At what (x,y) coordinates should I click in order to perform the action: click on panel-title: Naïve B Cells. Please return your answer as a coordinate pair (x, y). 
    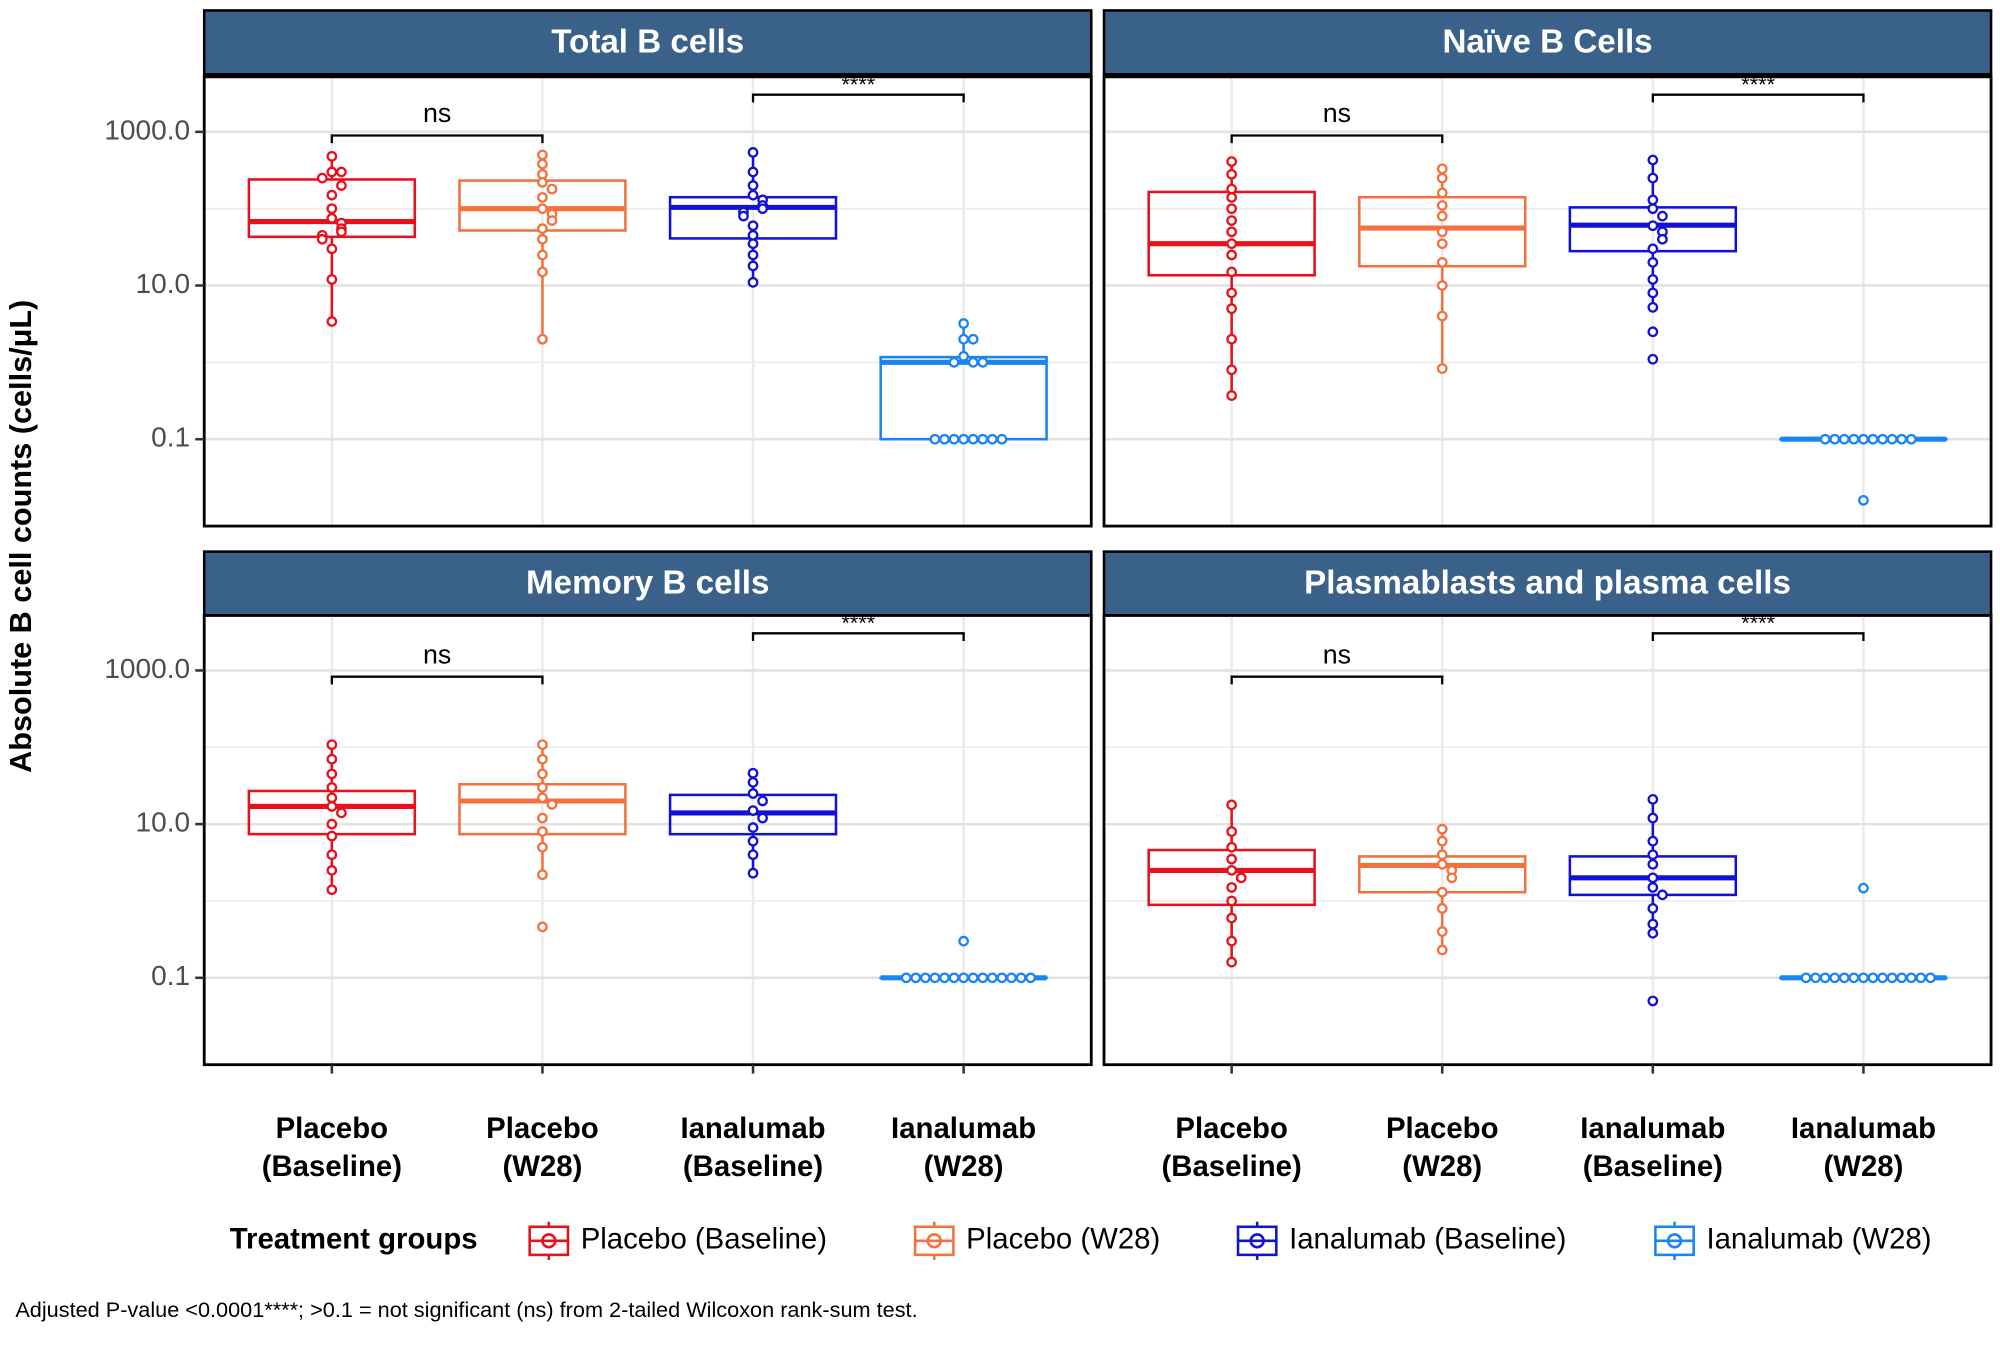
    Looking at the image, I should click on (1547, 41).